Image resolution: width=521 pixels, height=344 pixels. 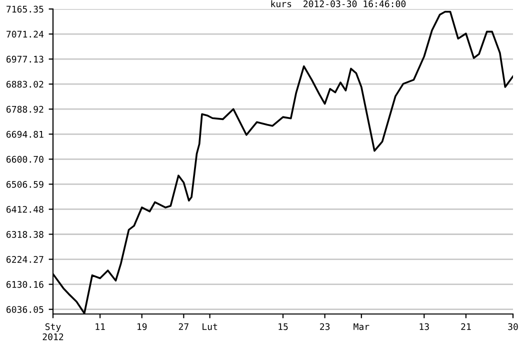 What do you see at coordinates (25, 134) in the screenshot?
I see `y-tick-label: 6694.81` at bounding box center [25, 134].